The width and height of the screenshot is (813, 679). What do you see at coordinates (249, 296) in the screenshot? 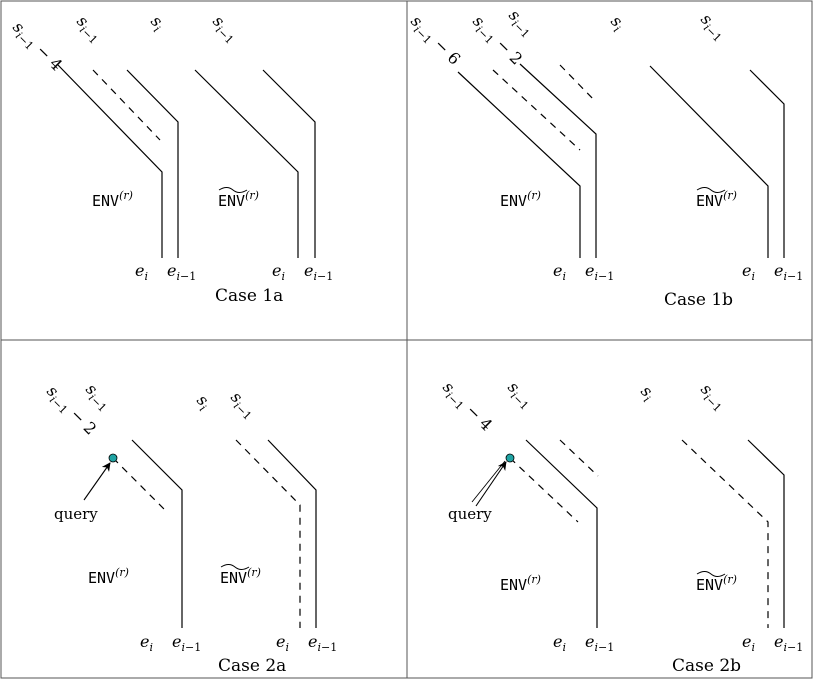
I see `caption: Case 1a` at bounding box center [249, 296].